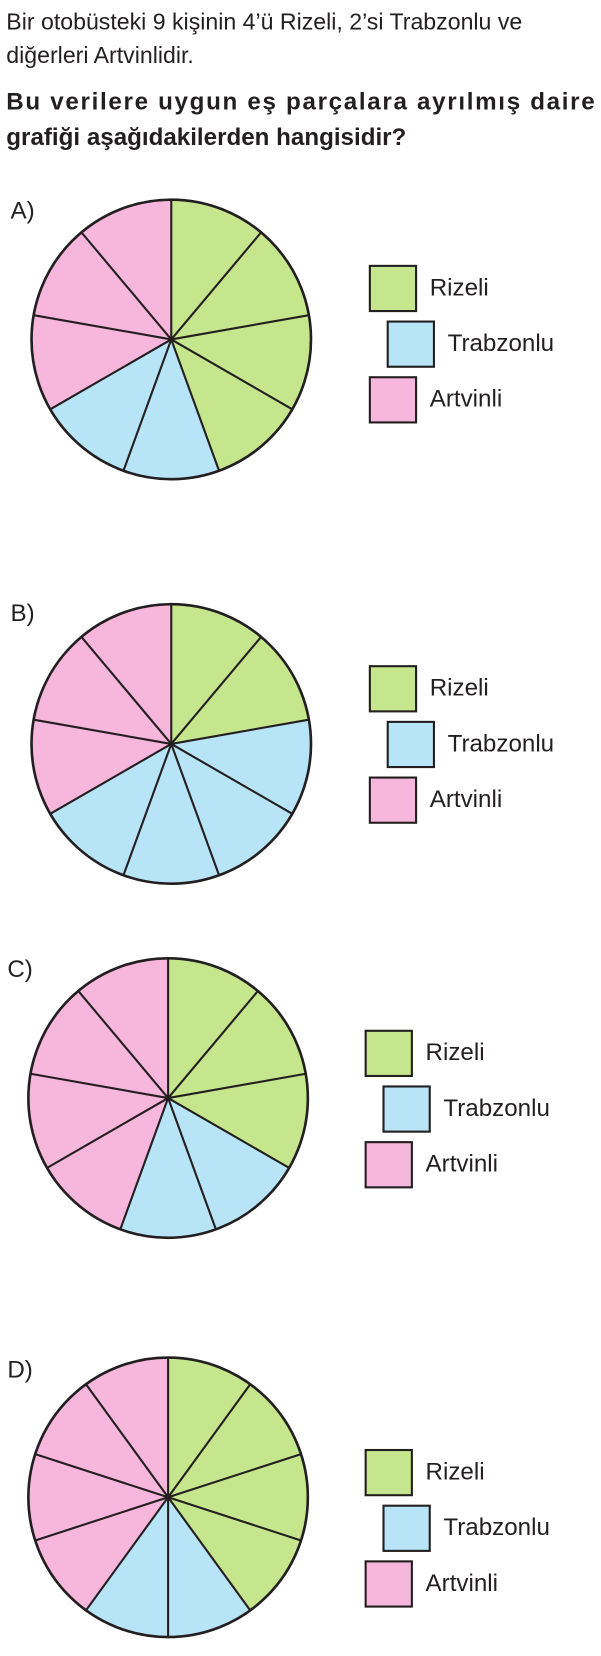 The height and width of the screenshot is (1656, 601). I want to click on option-label: D), so click(20, 1370).